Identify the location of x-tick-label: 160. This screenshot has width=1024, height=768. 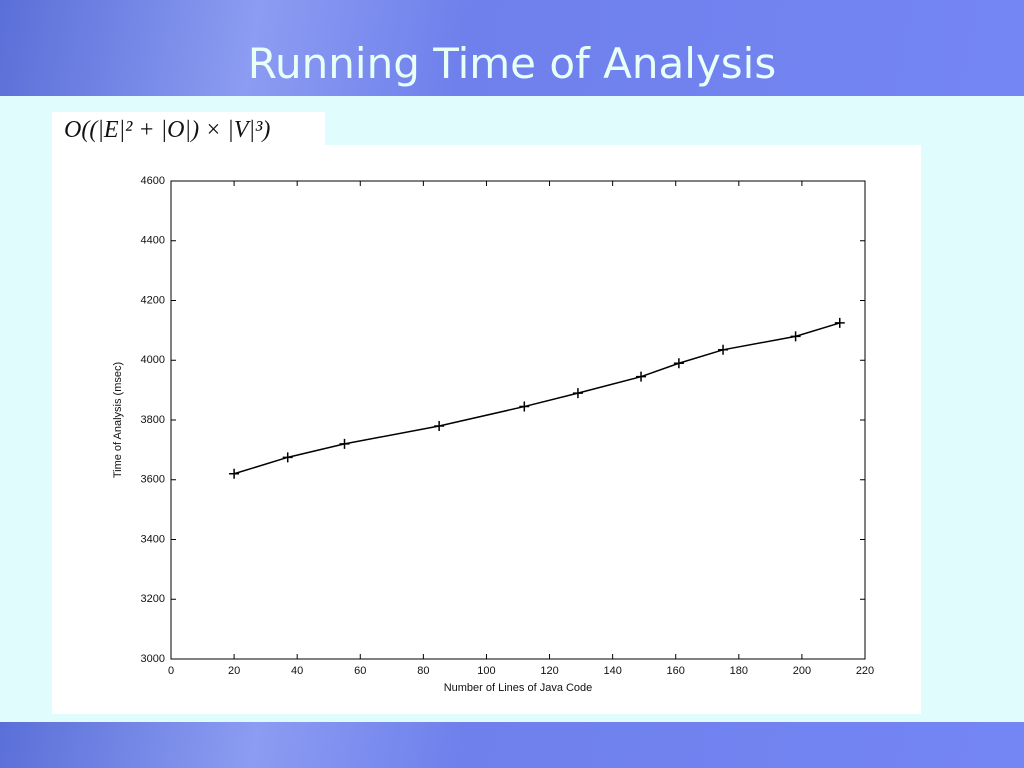
(676, 671).